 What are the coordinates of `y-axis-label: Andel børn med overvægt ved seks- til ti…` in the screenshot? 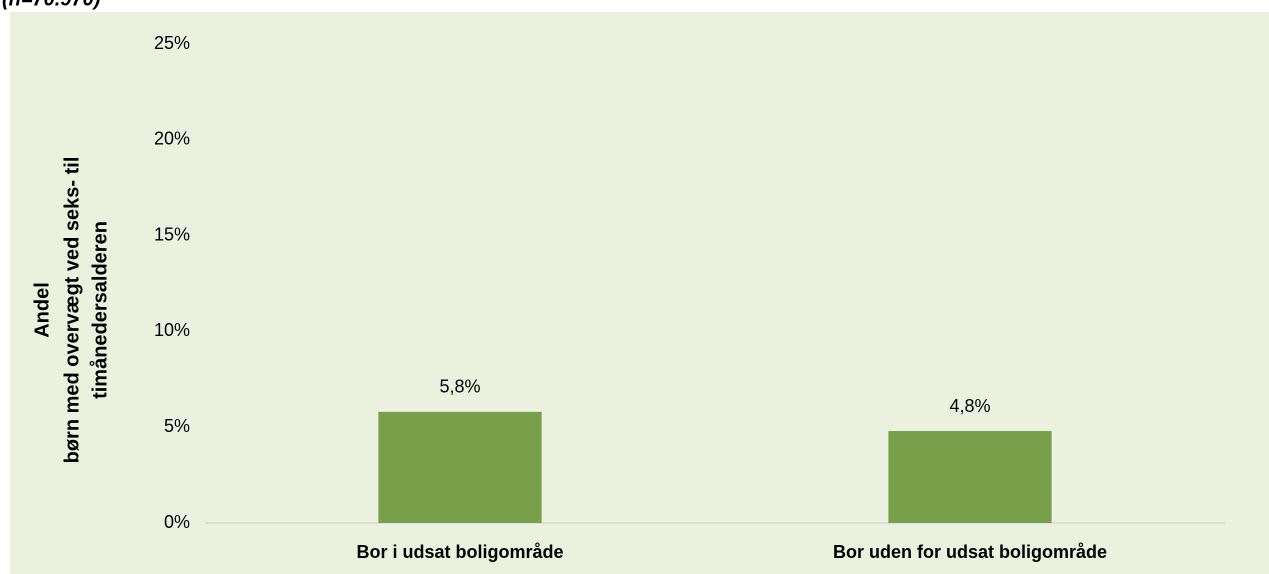 It's located at (71, 310).